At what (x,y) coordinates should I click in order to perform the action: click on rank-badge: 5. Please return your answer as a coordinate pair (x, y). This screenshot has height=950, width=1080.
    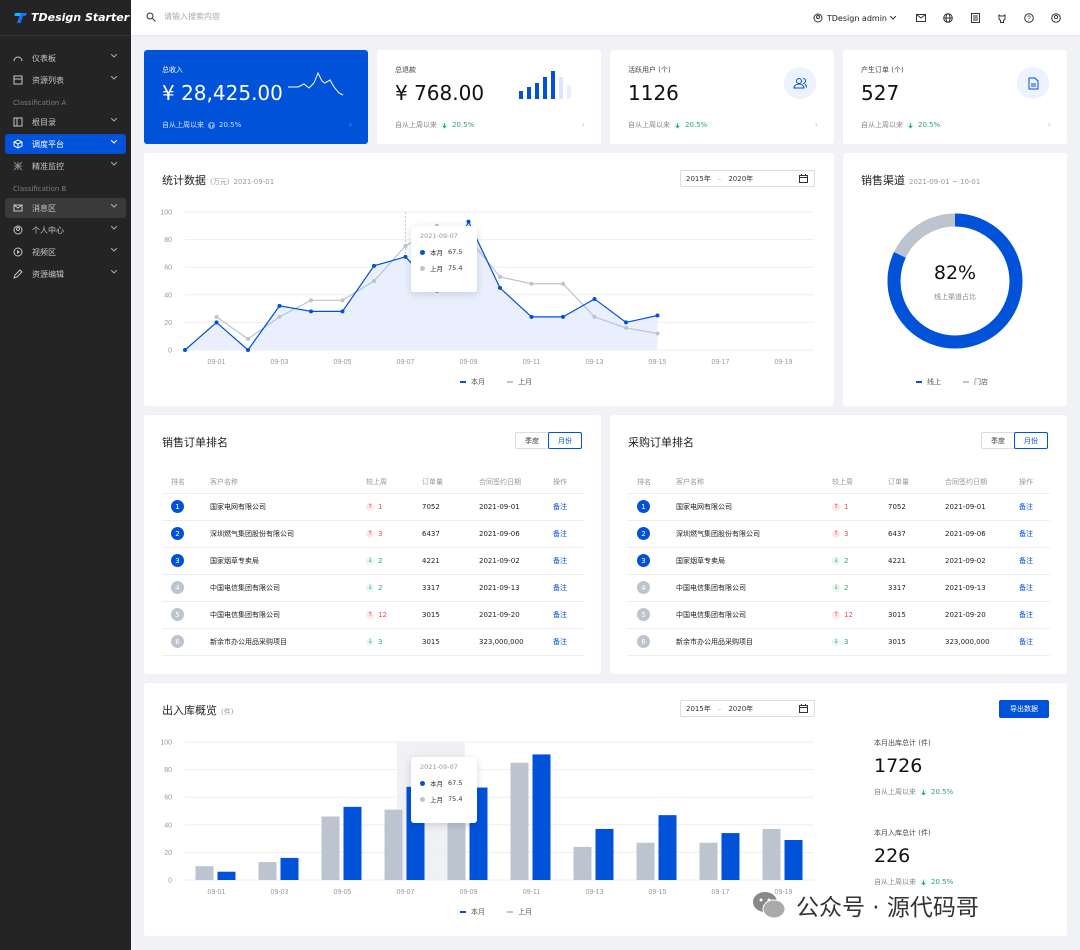
    Looking at the image, I should click on (643, 614).